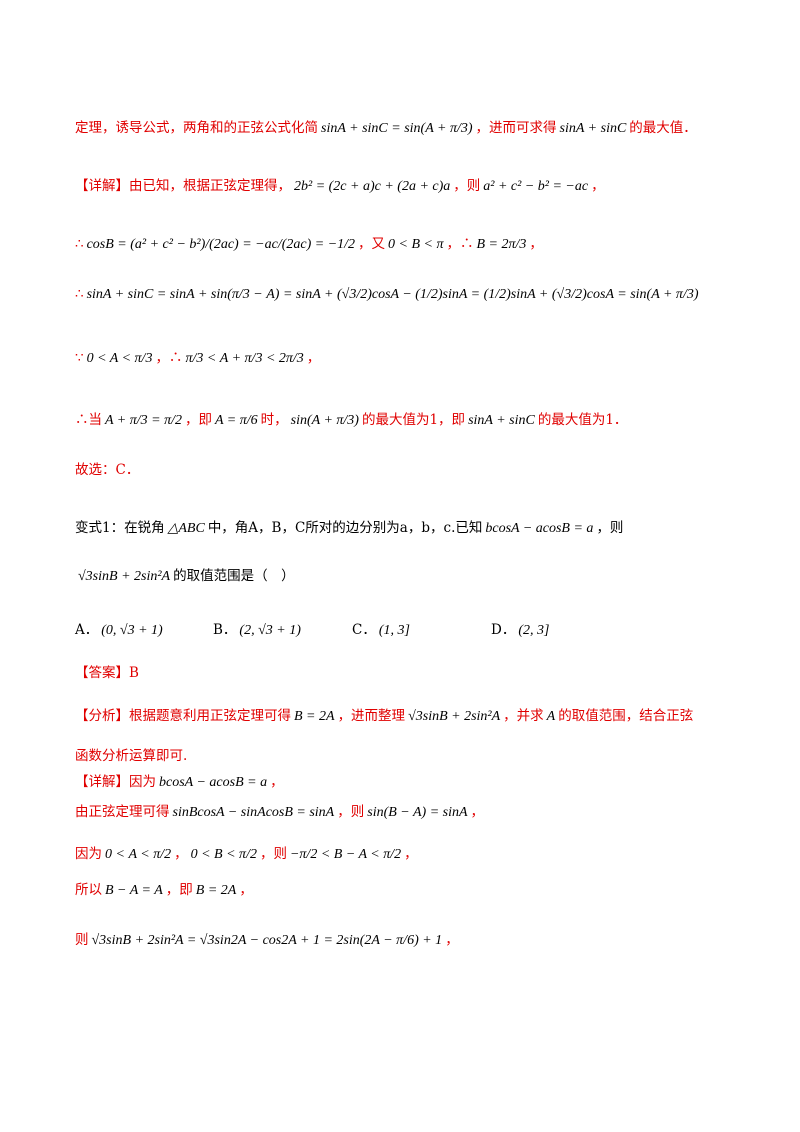 The height and width of the screenshot is (1132, 800). I want to click on text-line: 【答案】B, so click(107, 673).